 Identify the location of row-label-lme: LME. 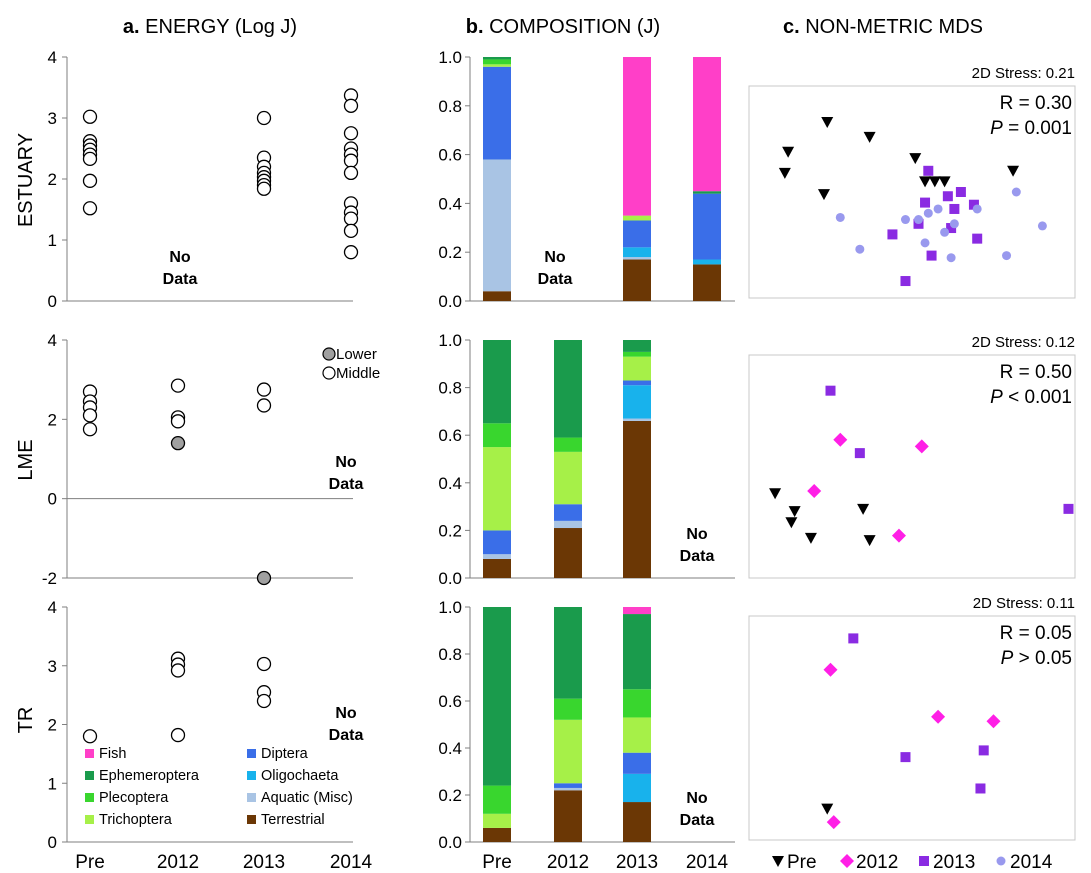
(26, 459).